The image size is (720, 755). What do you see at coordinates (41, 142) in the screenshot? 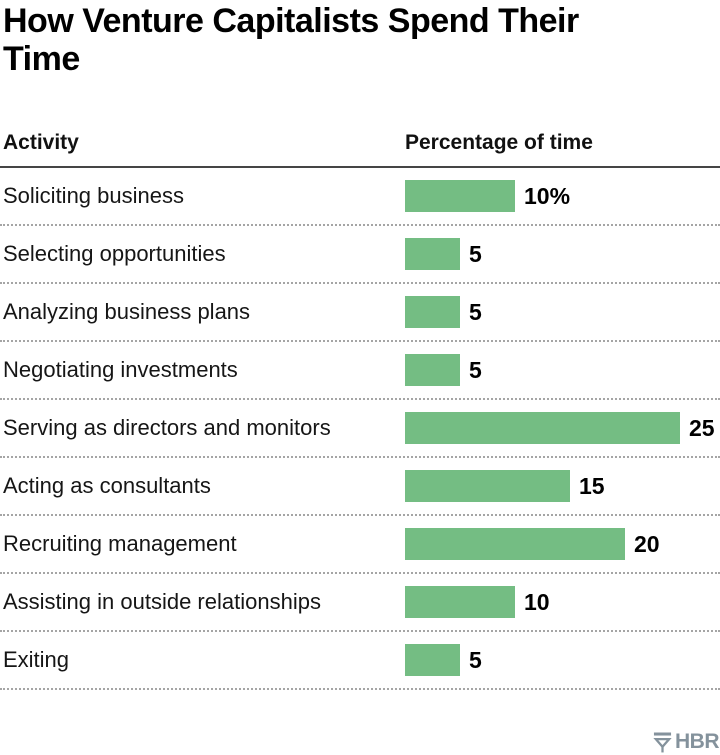
I see `activity-column-header: Activity` at bounding box center [41, 142].